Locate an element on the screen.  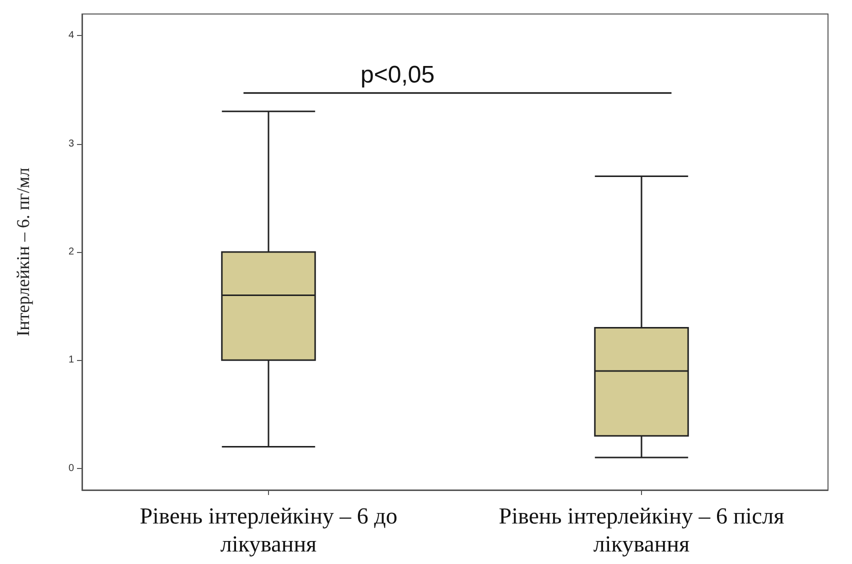
y-axis-title: Інтерлейкін – 6. пг/мл is located at coordinates (23, 252).